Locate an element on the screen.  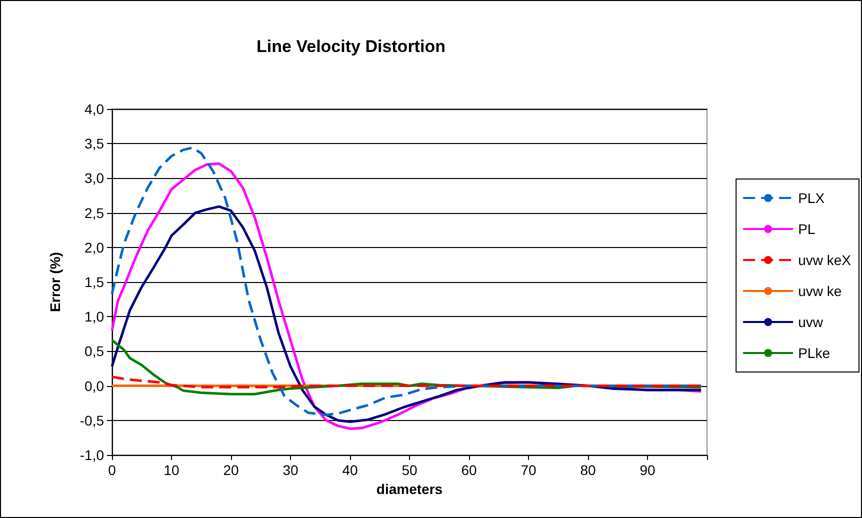
x-tick-label: 60 is located at coordinates (469, 470).